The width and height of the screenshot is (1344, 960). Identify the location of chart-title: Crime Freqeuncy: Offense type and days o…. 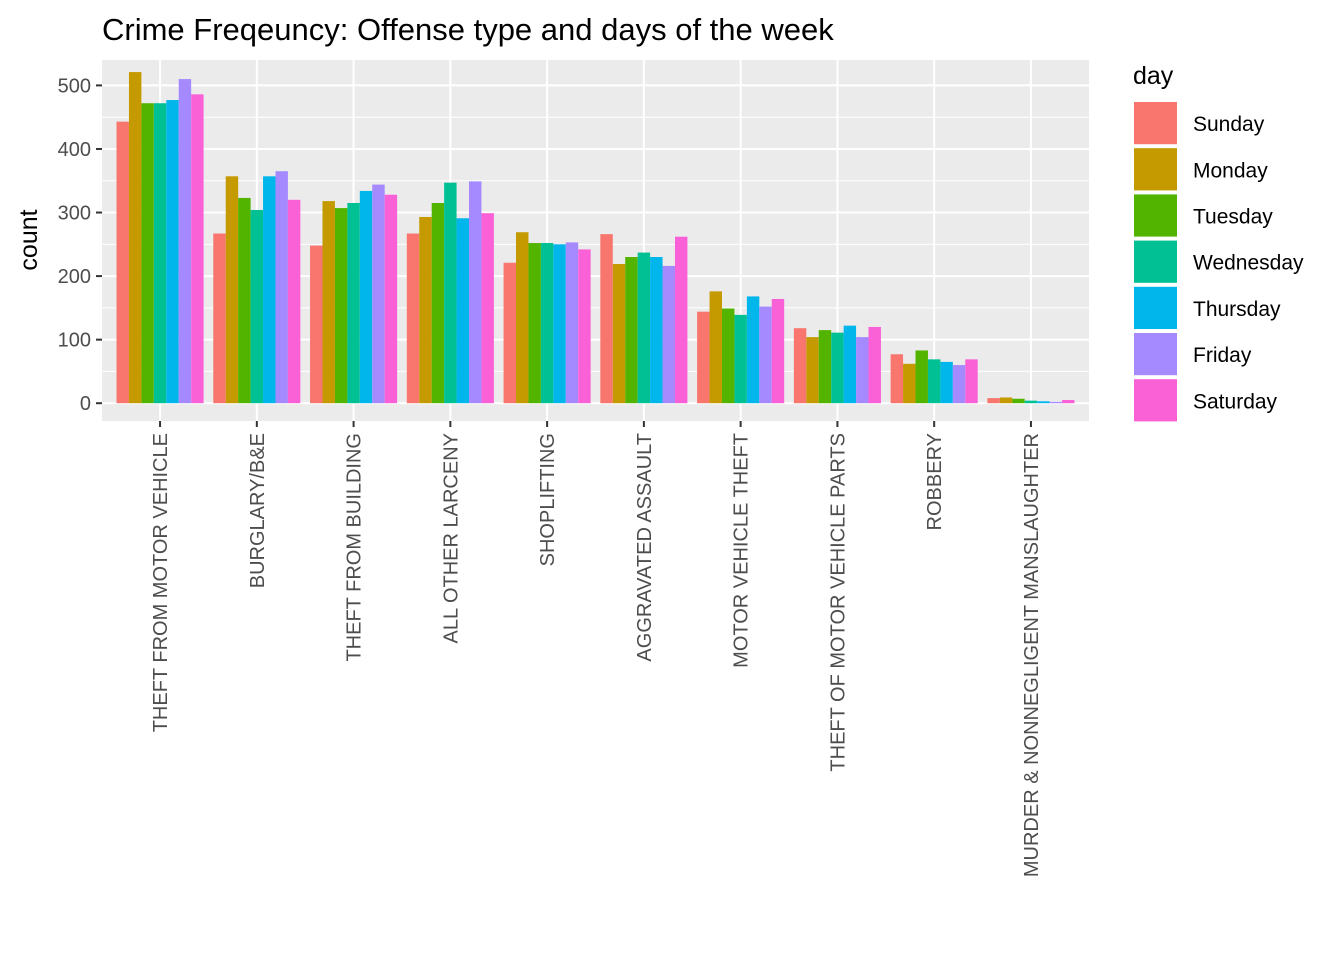
(468, 29).